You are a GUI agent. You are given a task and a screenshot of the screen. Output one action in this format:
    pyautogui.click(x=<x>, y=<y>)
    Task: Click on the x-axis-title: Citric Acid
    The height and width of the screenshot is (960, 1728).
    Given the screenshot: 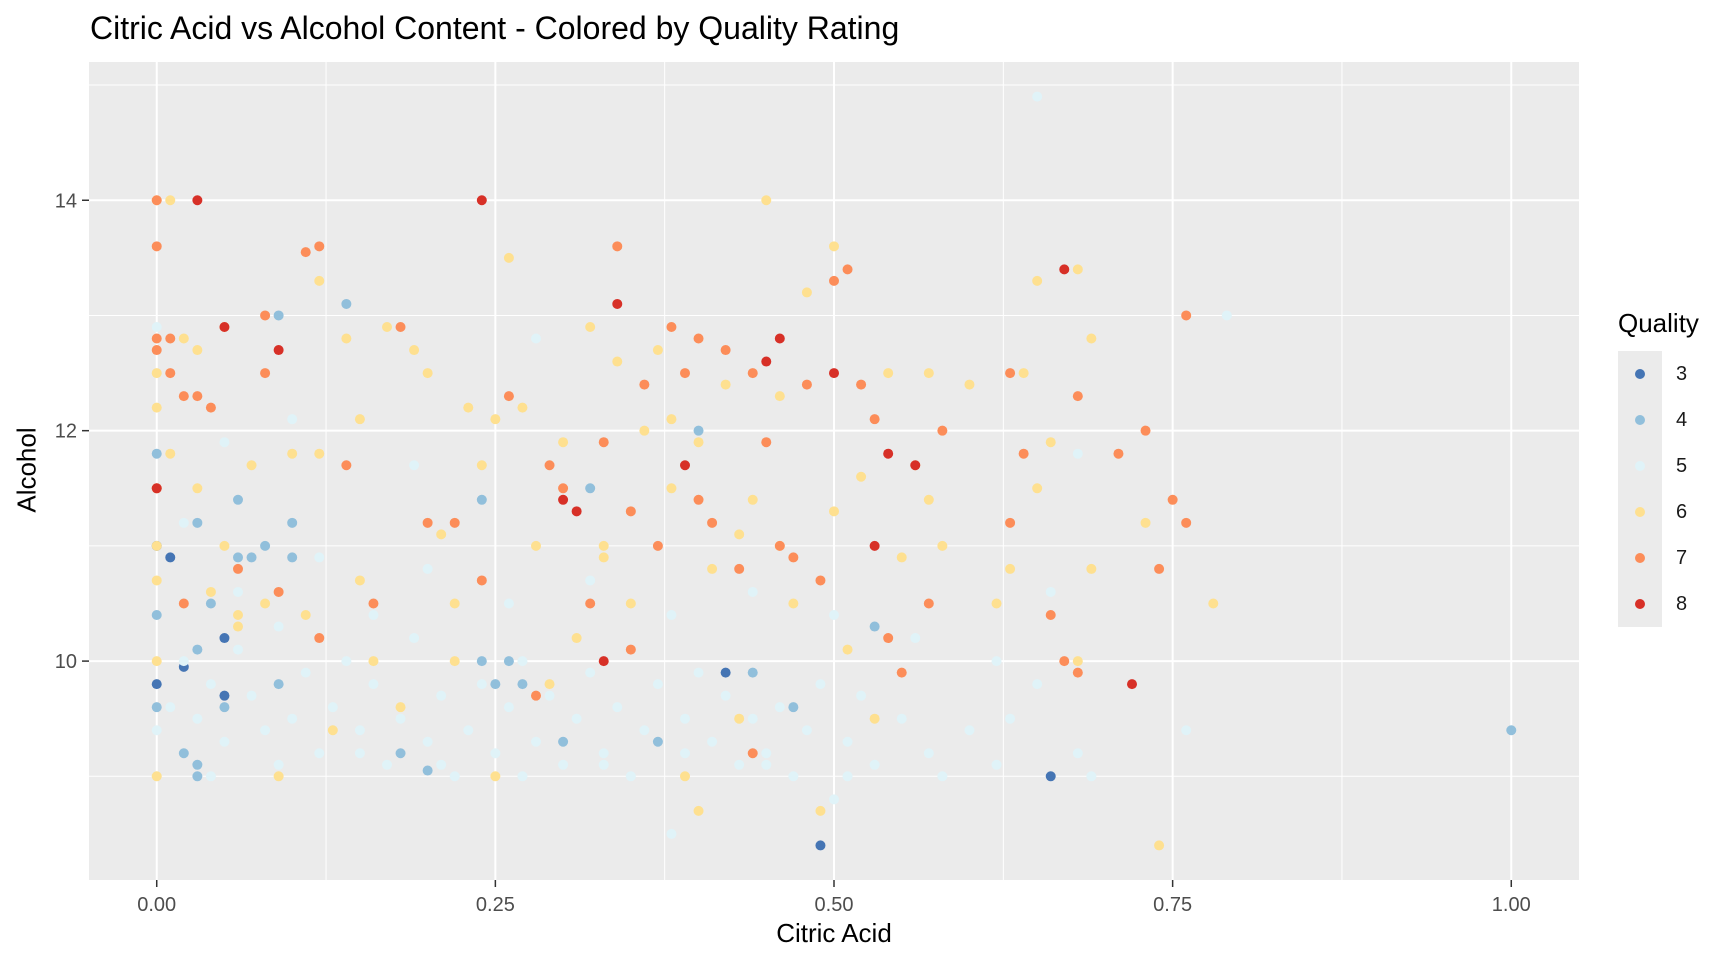 What is the action you would take?
    pyautogui.click(x=834, y=933)
    